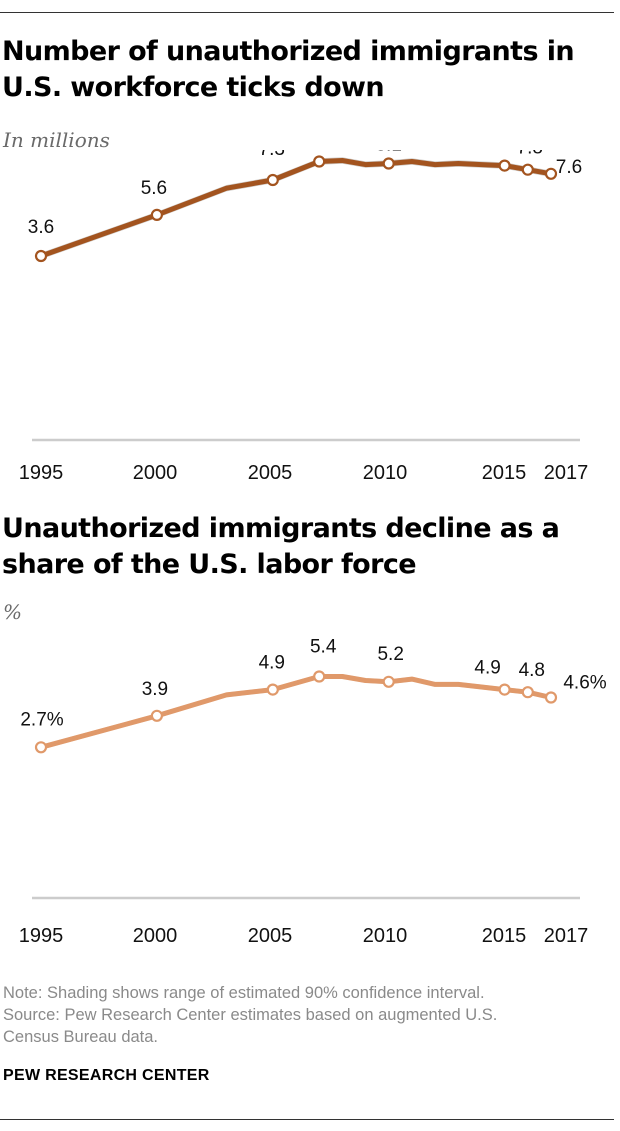  Describe the element at coordinates (307, 12) in the screenshot. I see `top-rule` at that location.